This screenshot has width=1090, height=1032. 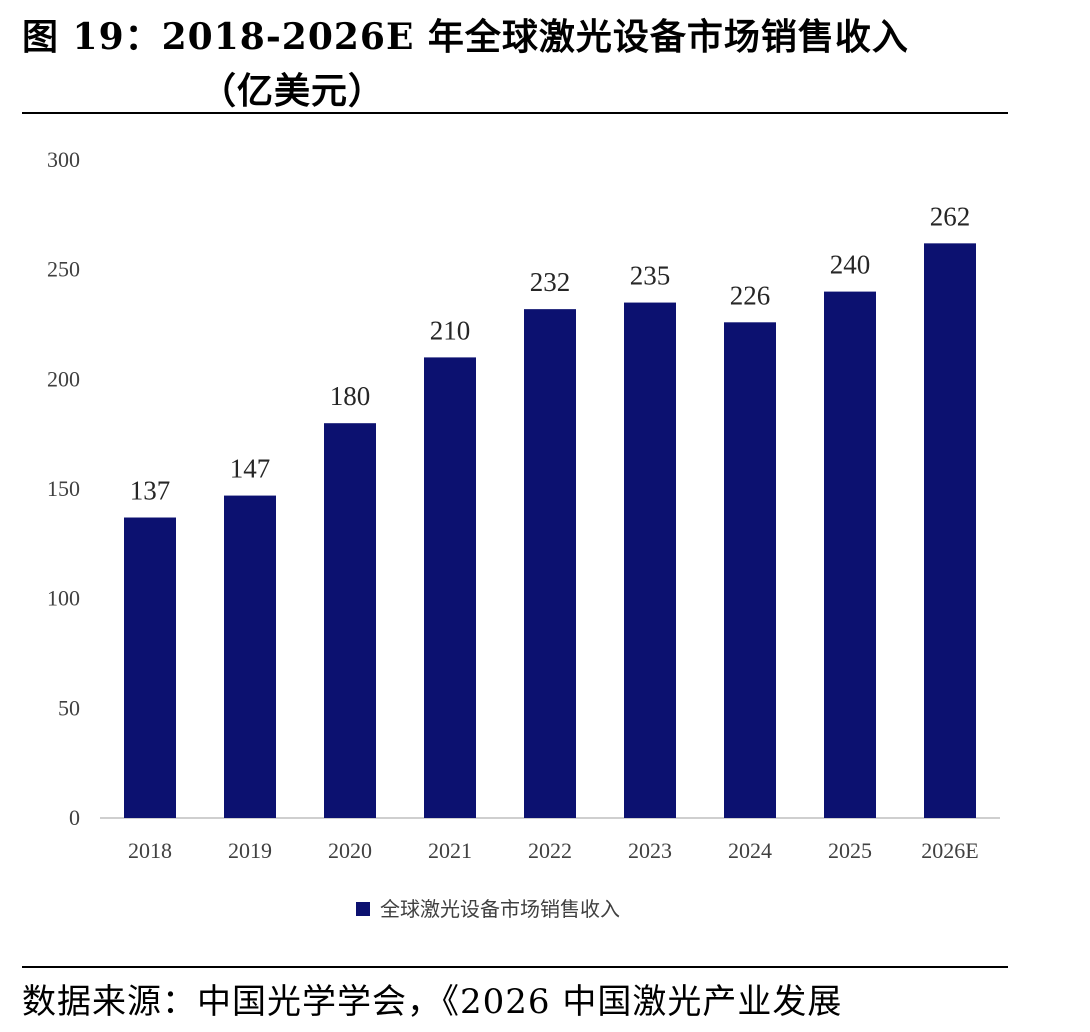 What do you see at coordinates (63, 488) in the screenshot?
I see `y-tick-label: 150` at bounding box center [63, 488].